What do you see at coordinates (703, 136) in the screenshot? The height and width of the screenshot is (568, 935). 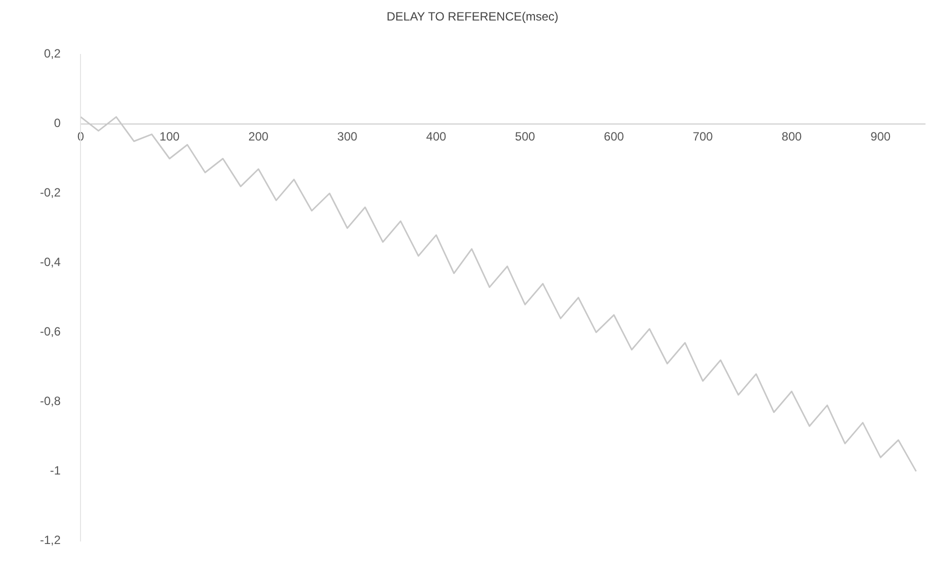 I see `x-tick-label: 700` at bounding box center [703, 136].